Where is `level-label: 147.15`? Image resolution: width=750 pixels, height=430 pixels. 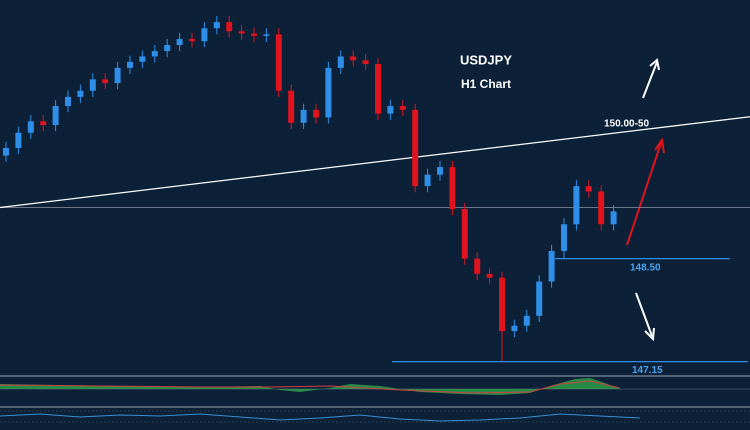 level-label: 147.15 is located at coordinates (647, 370).